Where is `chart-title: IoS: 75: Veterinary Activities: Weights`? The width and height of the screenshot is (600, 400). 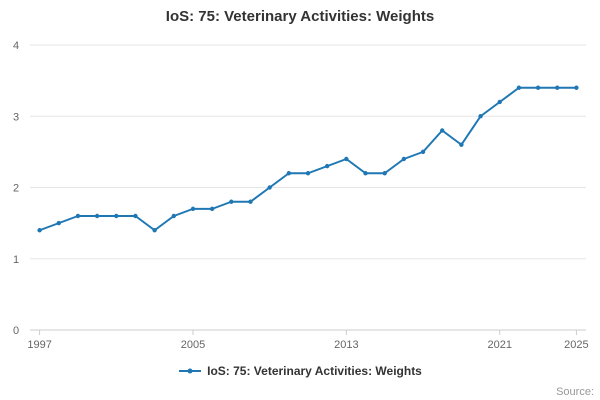
chart-title: IoS: 75: Veterinary Activities: Weights is located at coordinates (300, 16).